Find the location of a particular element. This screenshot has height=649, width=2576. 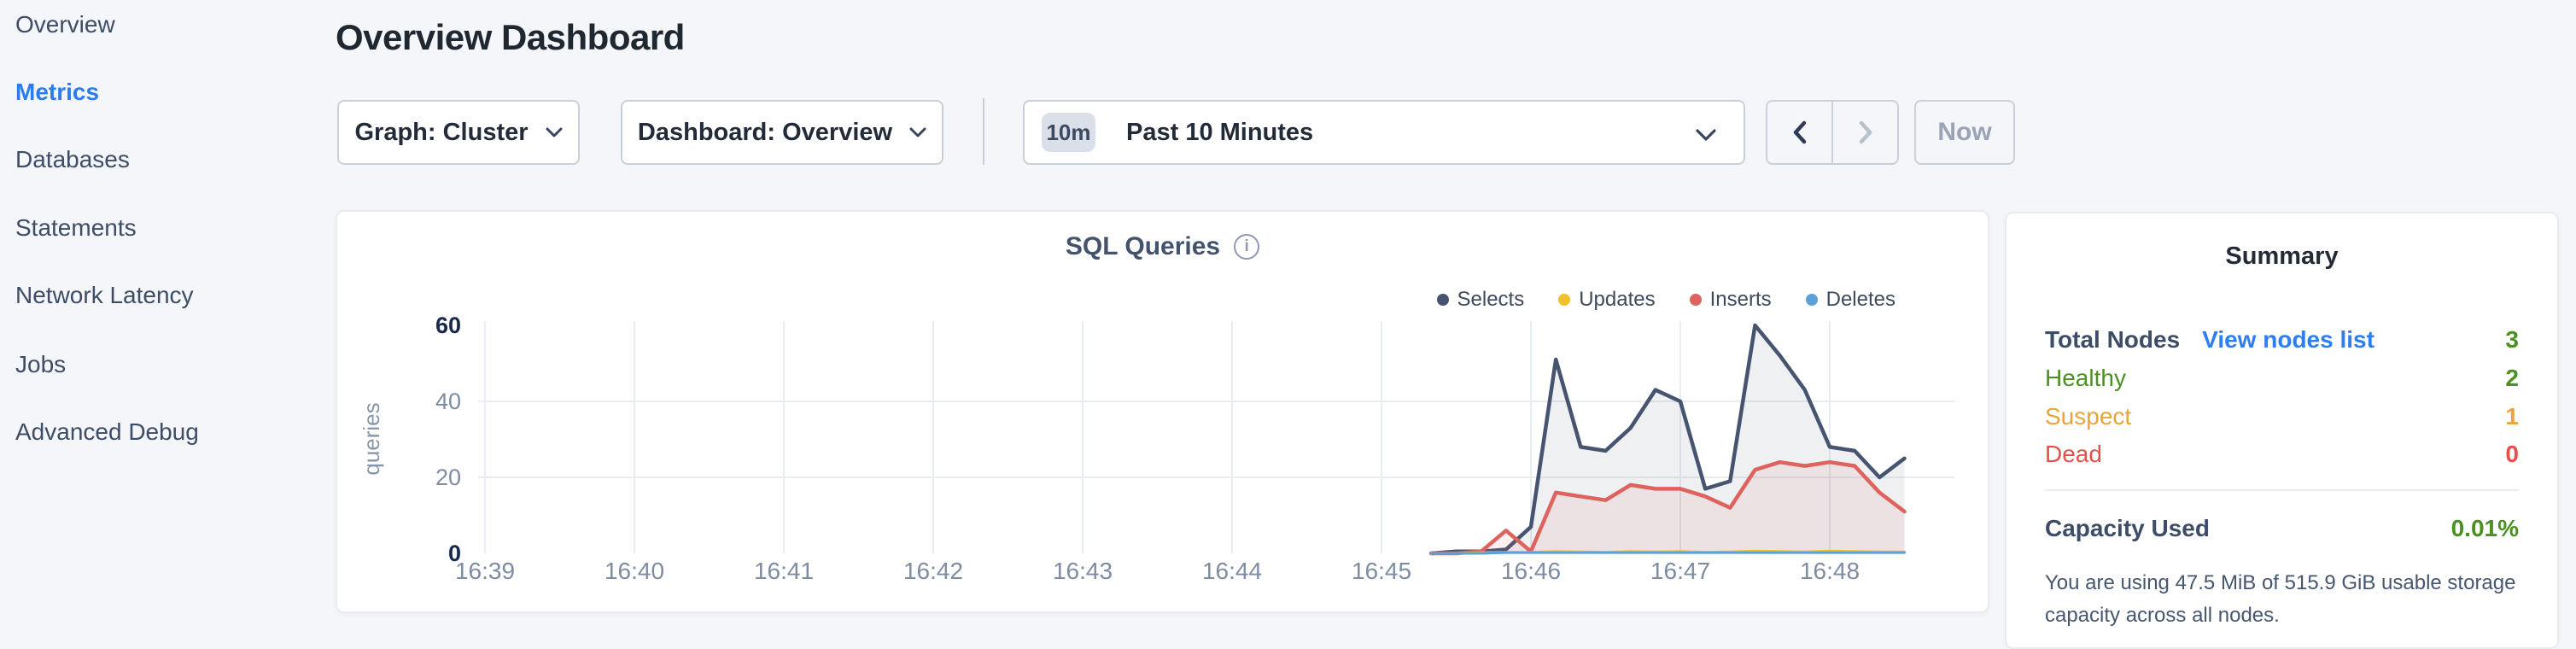

legend-item-inserts: Inserts is located at coordinates (1730, 300).